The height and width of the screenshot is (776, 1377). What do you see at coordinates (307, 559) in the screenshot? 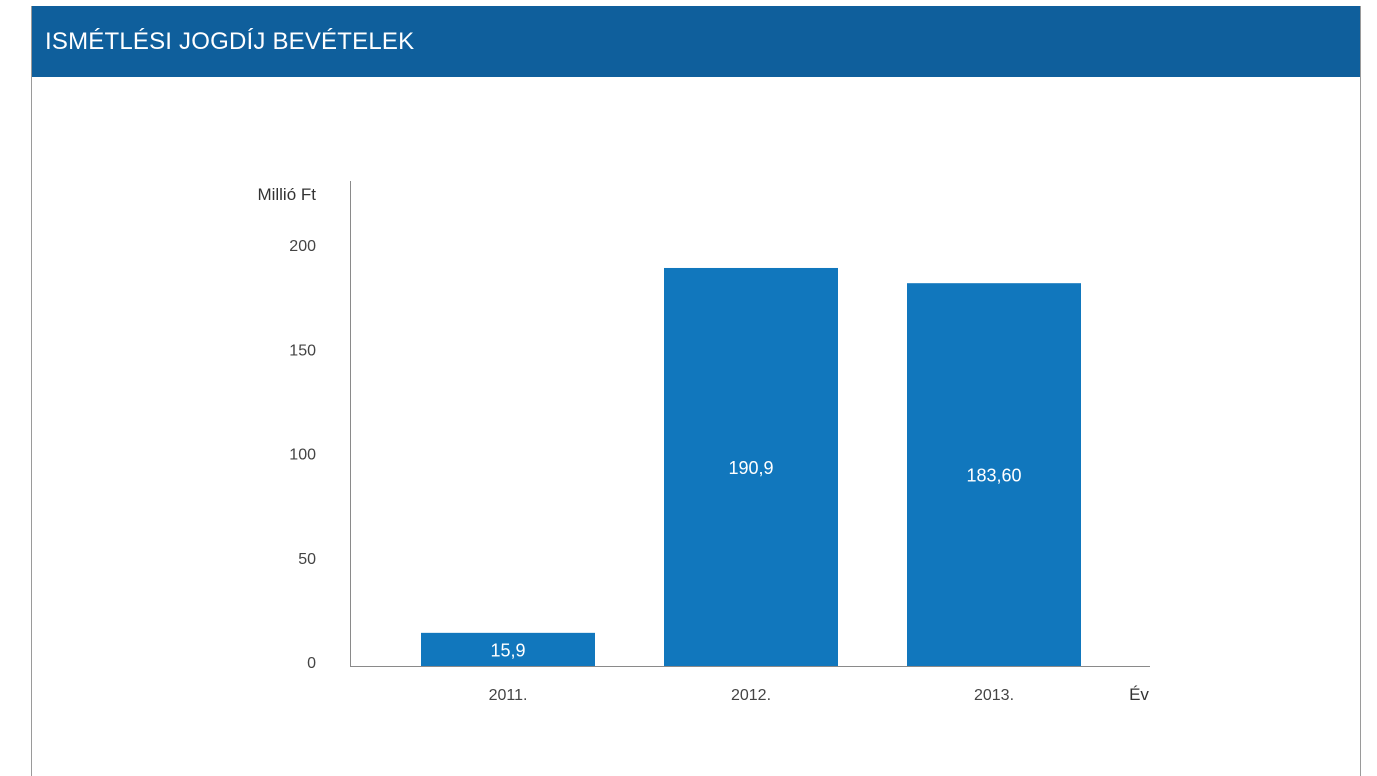
I see `y-tick-label: 50` at bounding box center [307, 559].